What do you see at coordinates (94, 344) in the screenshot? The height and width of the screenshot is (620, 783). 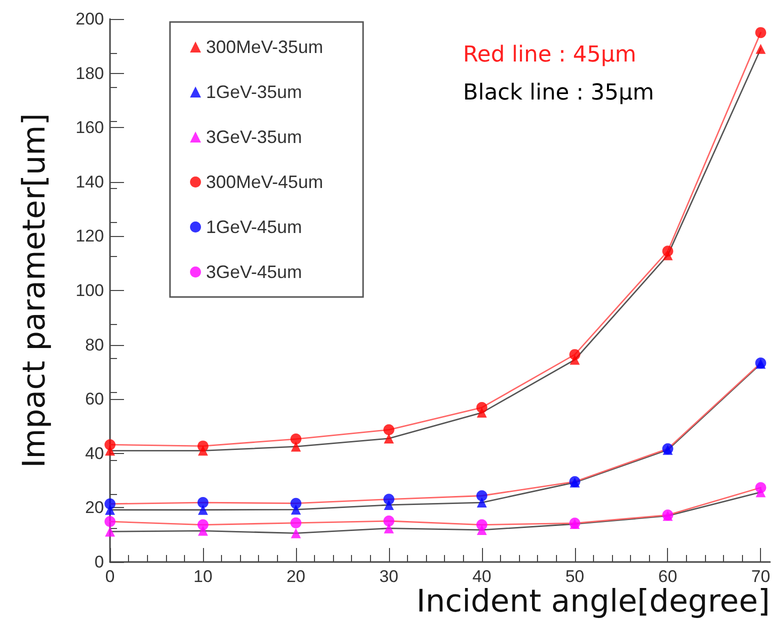 I see `y-tick-label: 80` at bounding box center [94, 344].